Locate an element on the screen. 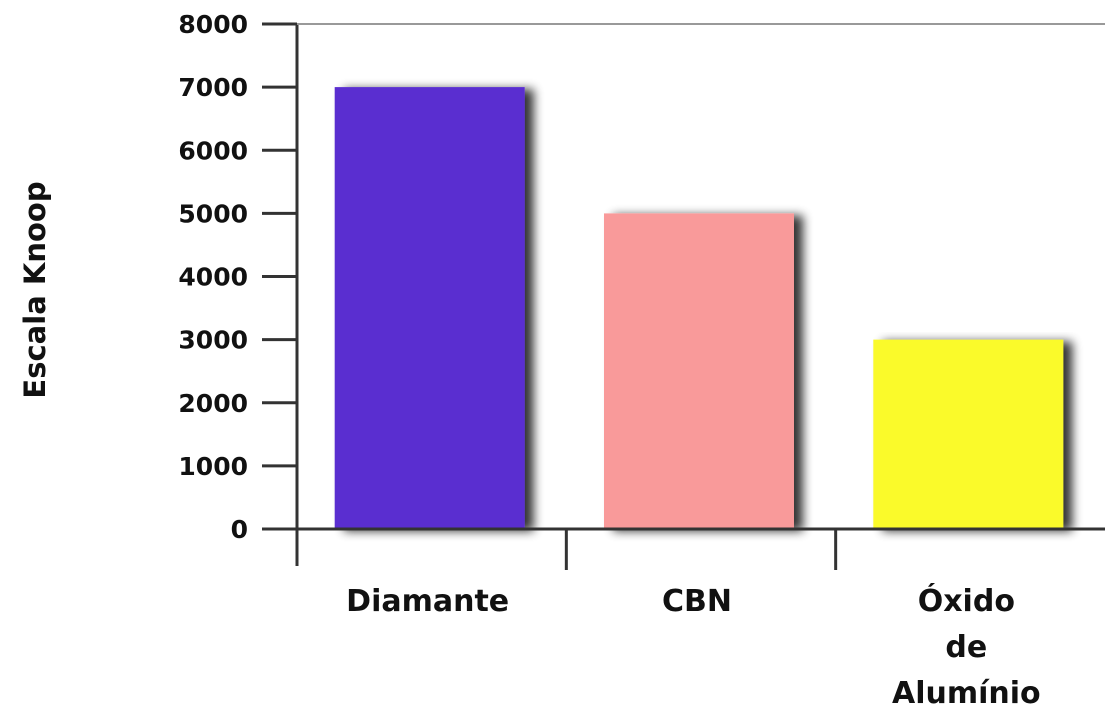 This screenshot has height=706, width=1111. y-tick-label: 2000 is located at coordinates (213, 403).